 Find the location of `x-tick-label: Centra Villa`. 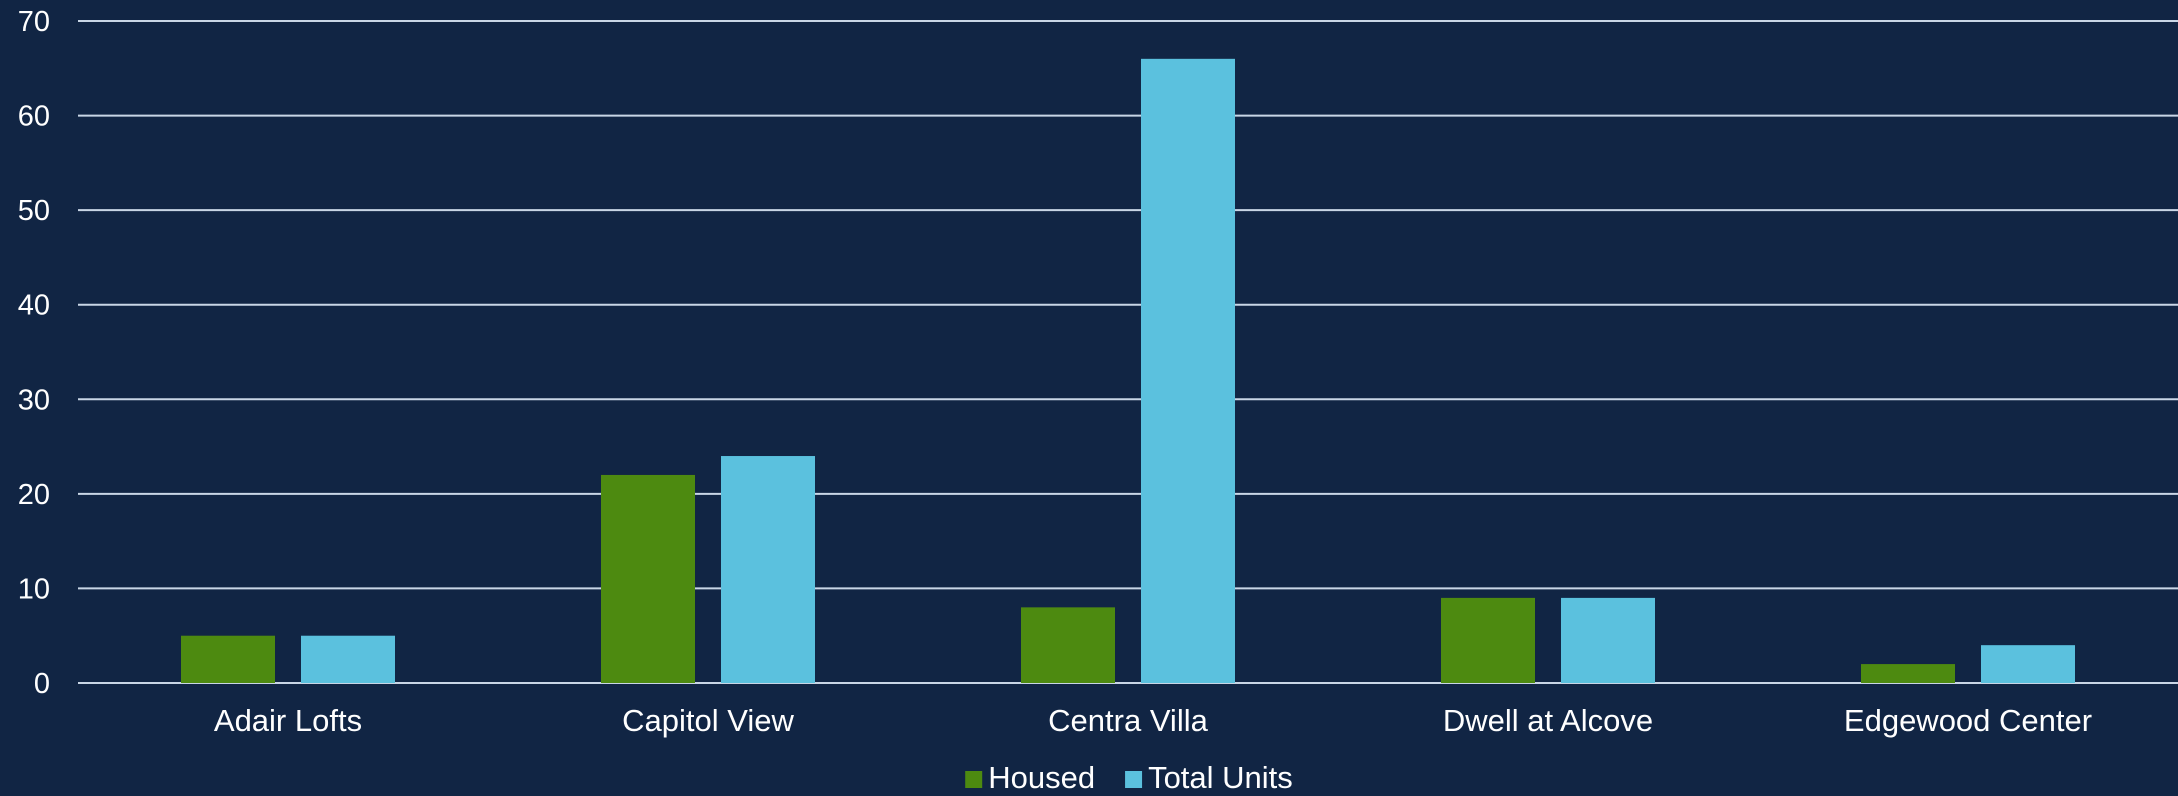

x-tick-label: Centra Villa is located at coordinates (1128, 720).